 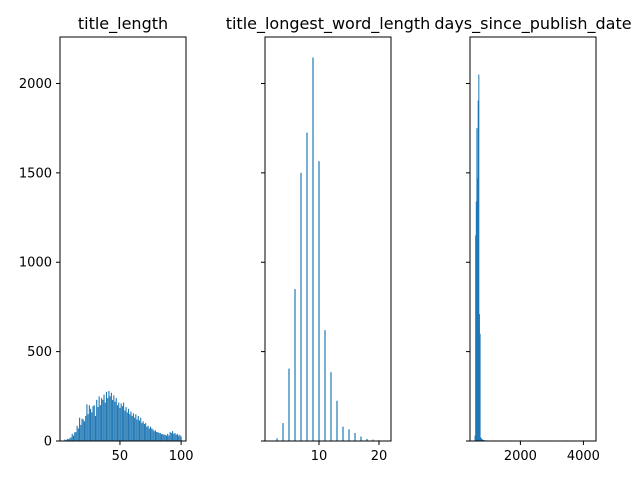 I want to click on y-tick-label: 1500, so click(x=35, y=173).